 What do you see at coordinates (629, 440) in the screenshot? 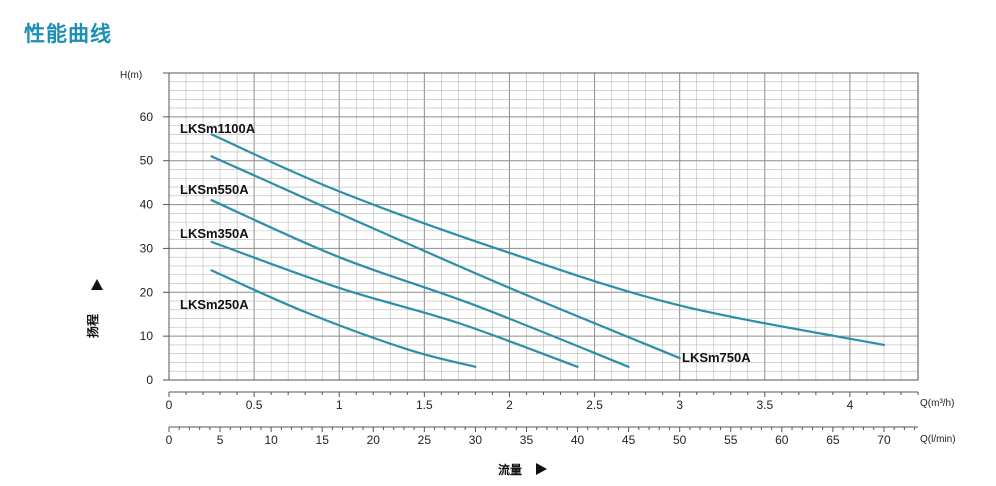
I see `x2-tick-label: 45` at bounding box center [629, 440].